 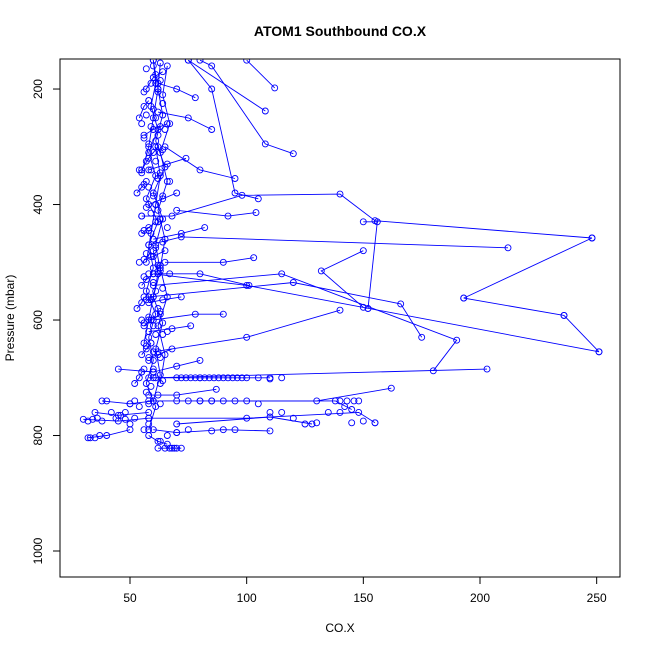 I want to click on x-tick-label: 100, so click(x=247, y=598).